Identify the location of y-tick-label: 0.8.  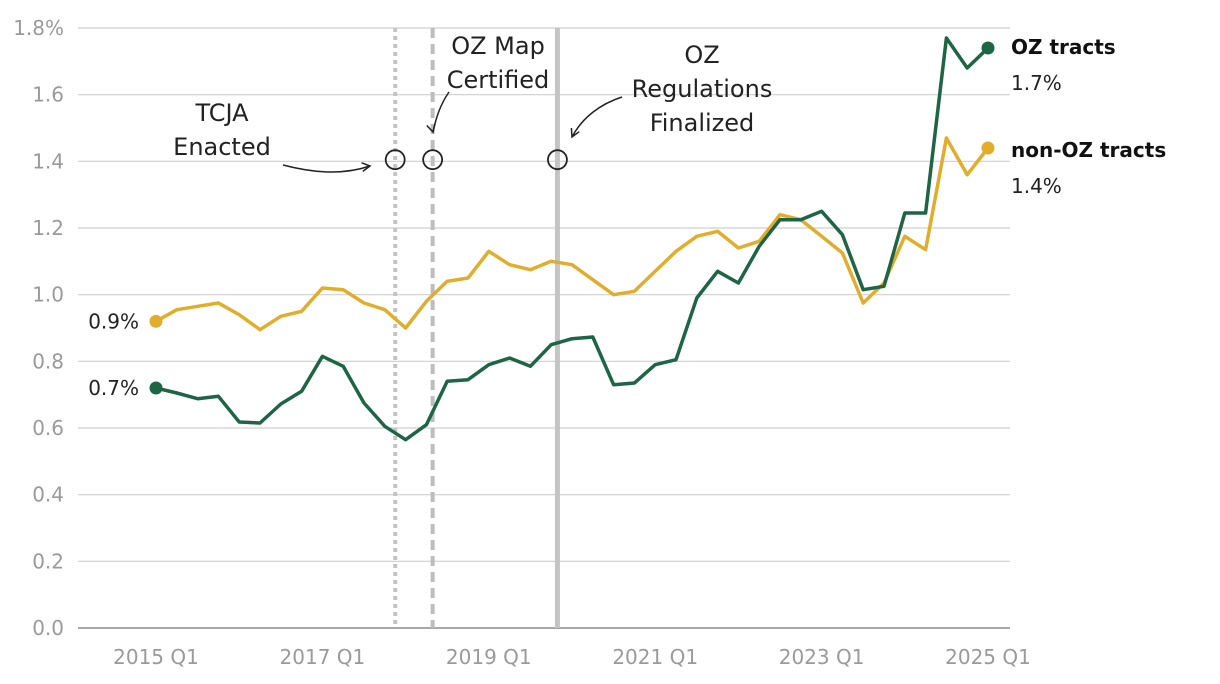
(48, 361).